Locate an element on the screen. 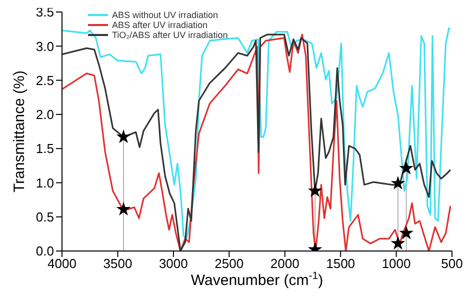 The image size is (474, 301). y-tick-label: 1.5 is located at coordinates (45, 148).